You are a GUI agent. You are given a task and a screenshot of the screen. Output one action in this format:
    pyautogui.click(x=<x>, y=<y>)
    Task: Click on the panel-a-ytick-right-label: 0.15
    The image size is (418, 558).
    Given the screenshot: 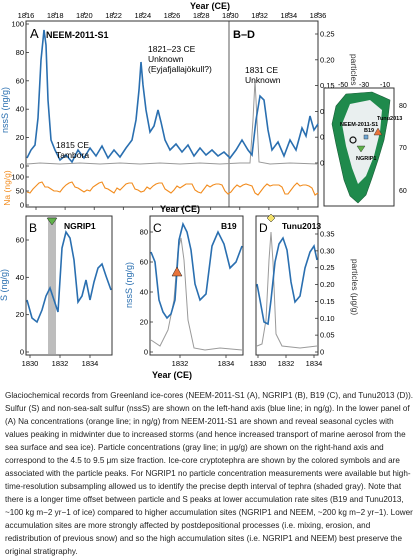 What is the action you would take?
    pyautogui.click(x=327, y=85)
    